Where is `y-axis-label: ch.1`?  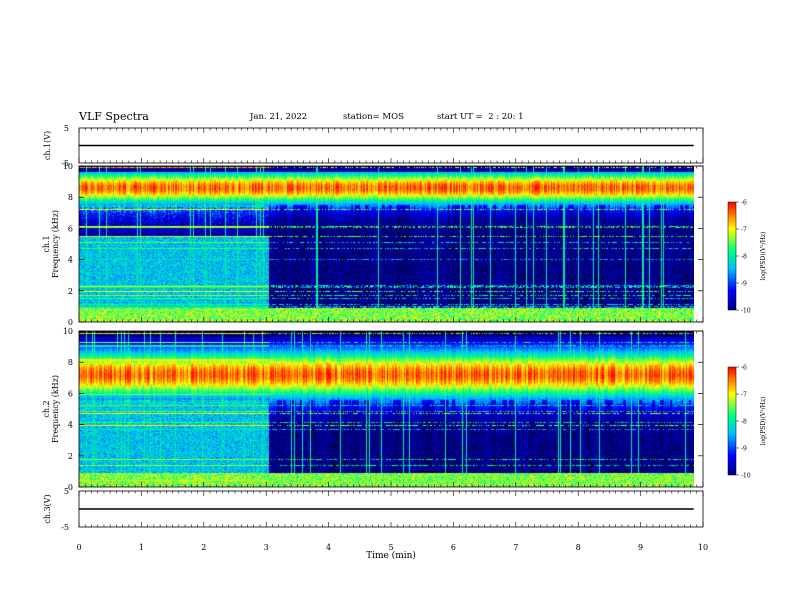 y-axis-label: ch.1 is located at coordinates (46, 243).